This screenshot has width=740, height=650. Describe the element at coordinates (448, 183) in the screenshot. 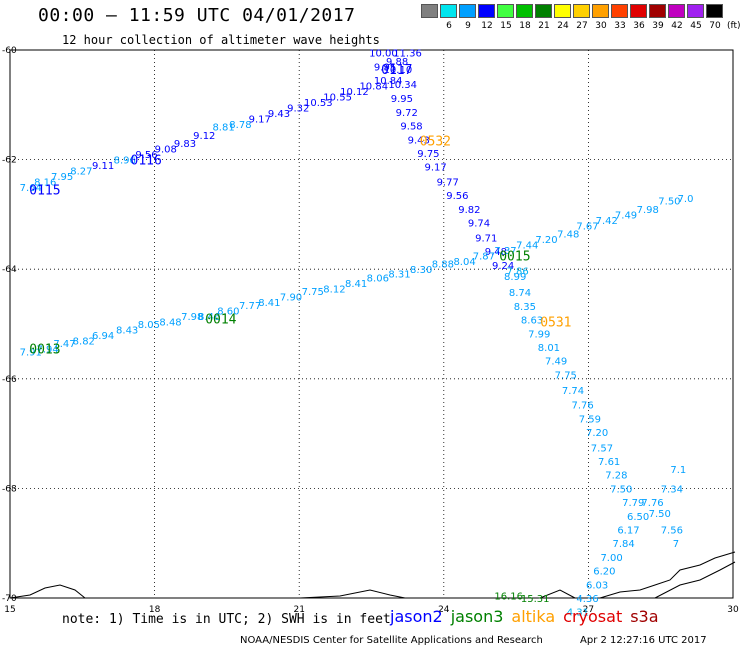

I see `data-point-value: 9.77` at that location.